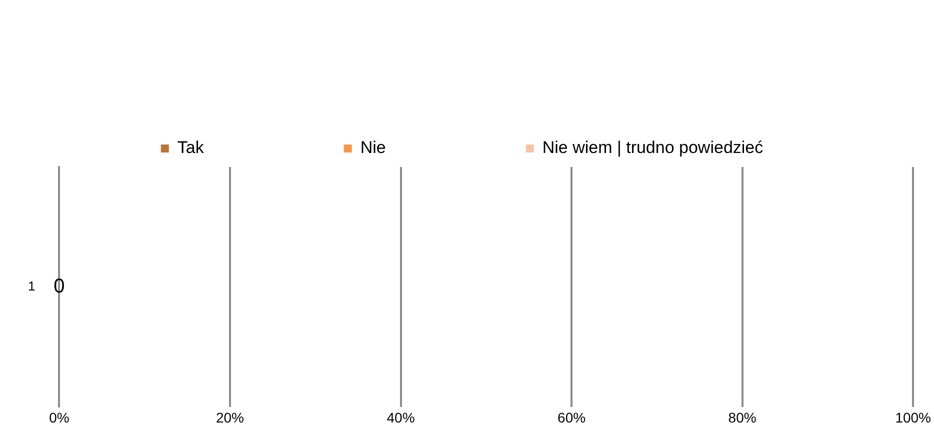  Describe the element at coordinates (59, 417) in the screenshot. I see `x-tick-label: 0%` at that location.